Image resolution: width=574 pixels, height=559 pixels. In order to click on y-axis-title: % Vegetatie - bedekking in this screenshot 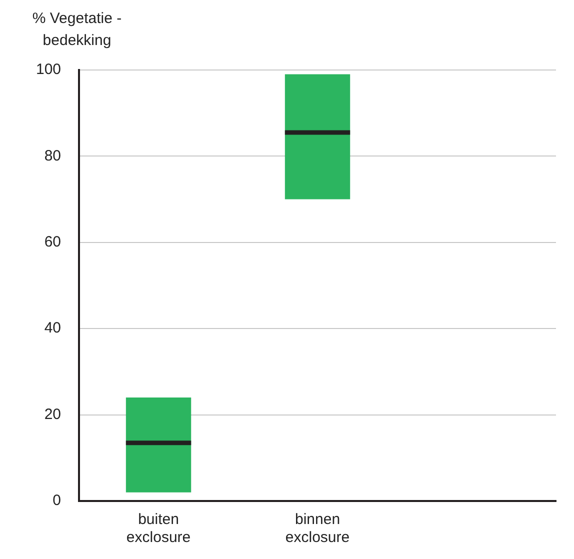, I will do `click(77, 30)`.